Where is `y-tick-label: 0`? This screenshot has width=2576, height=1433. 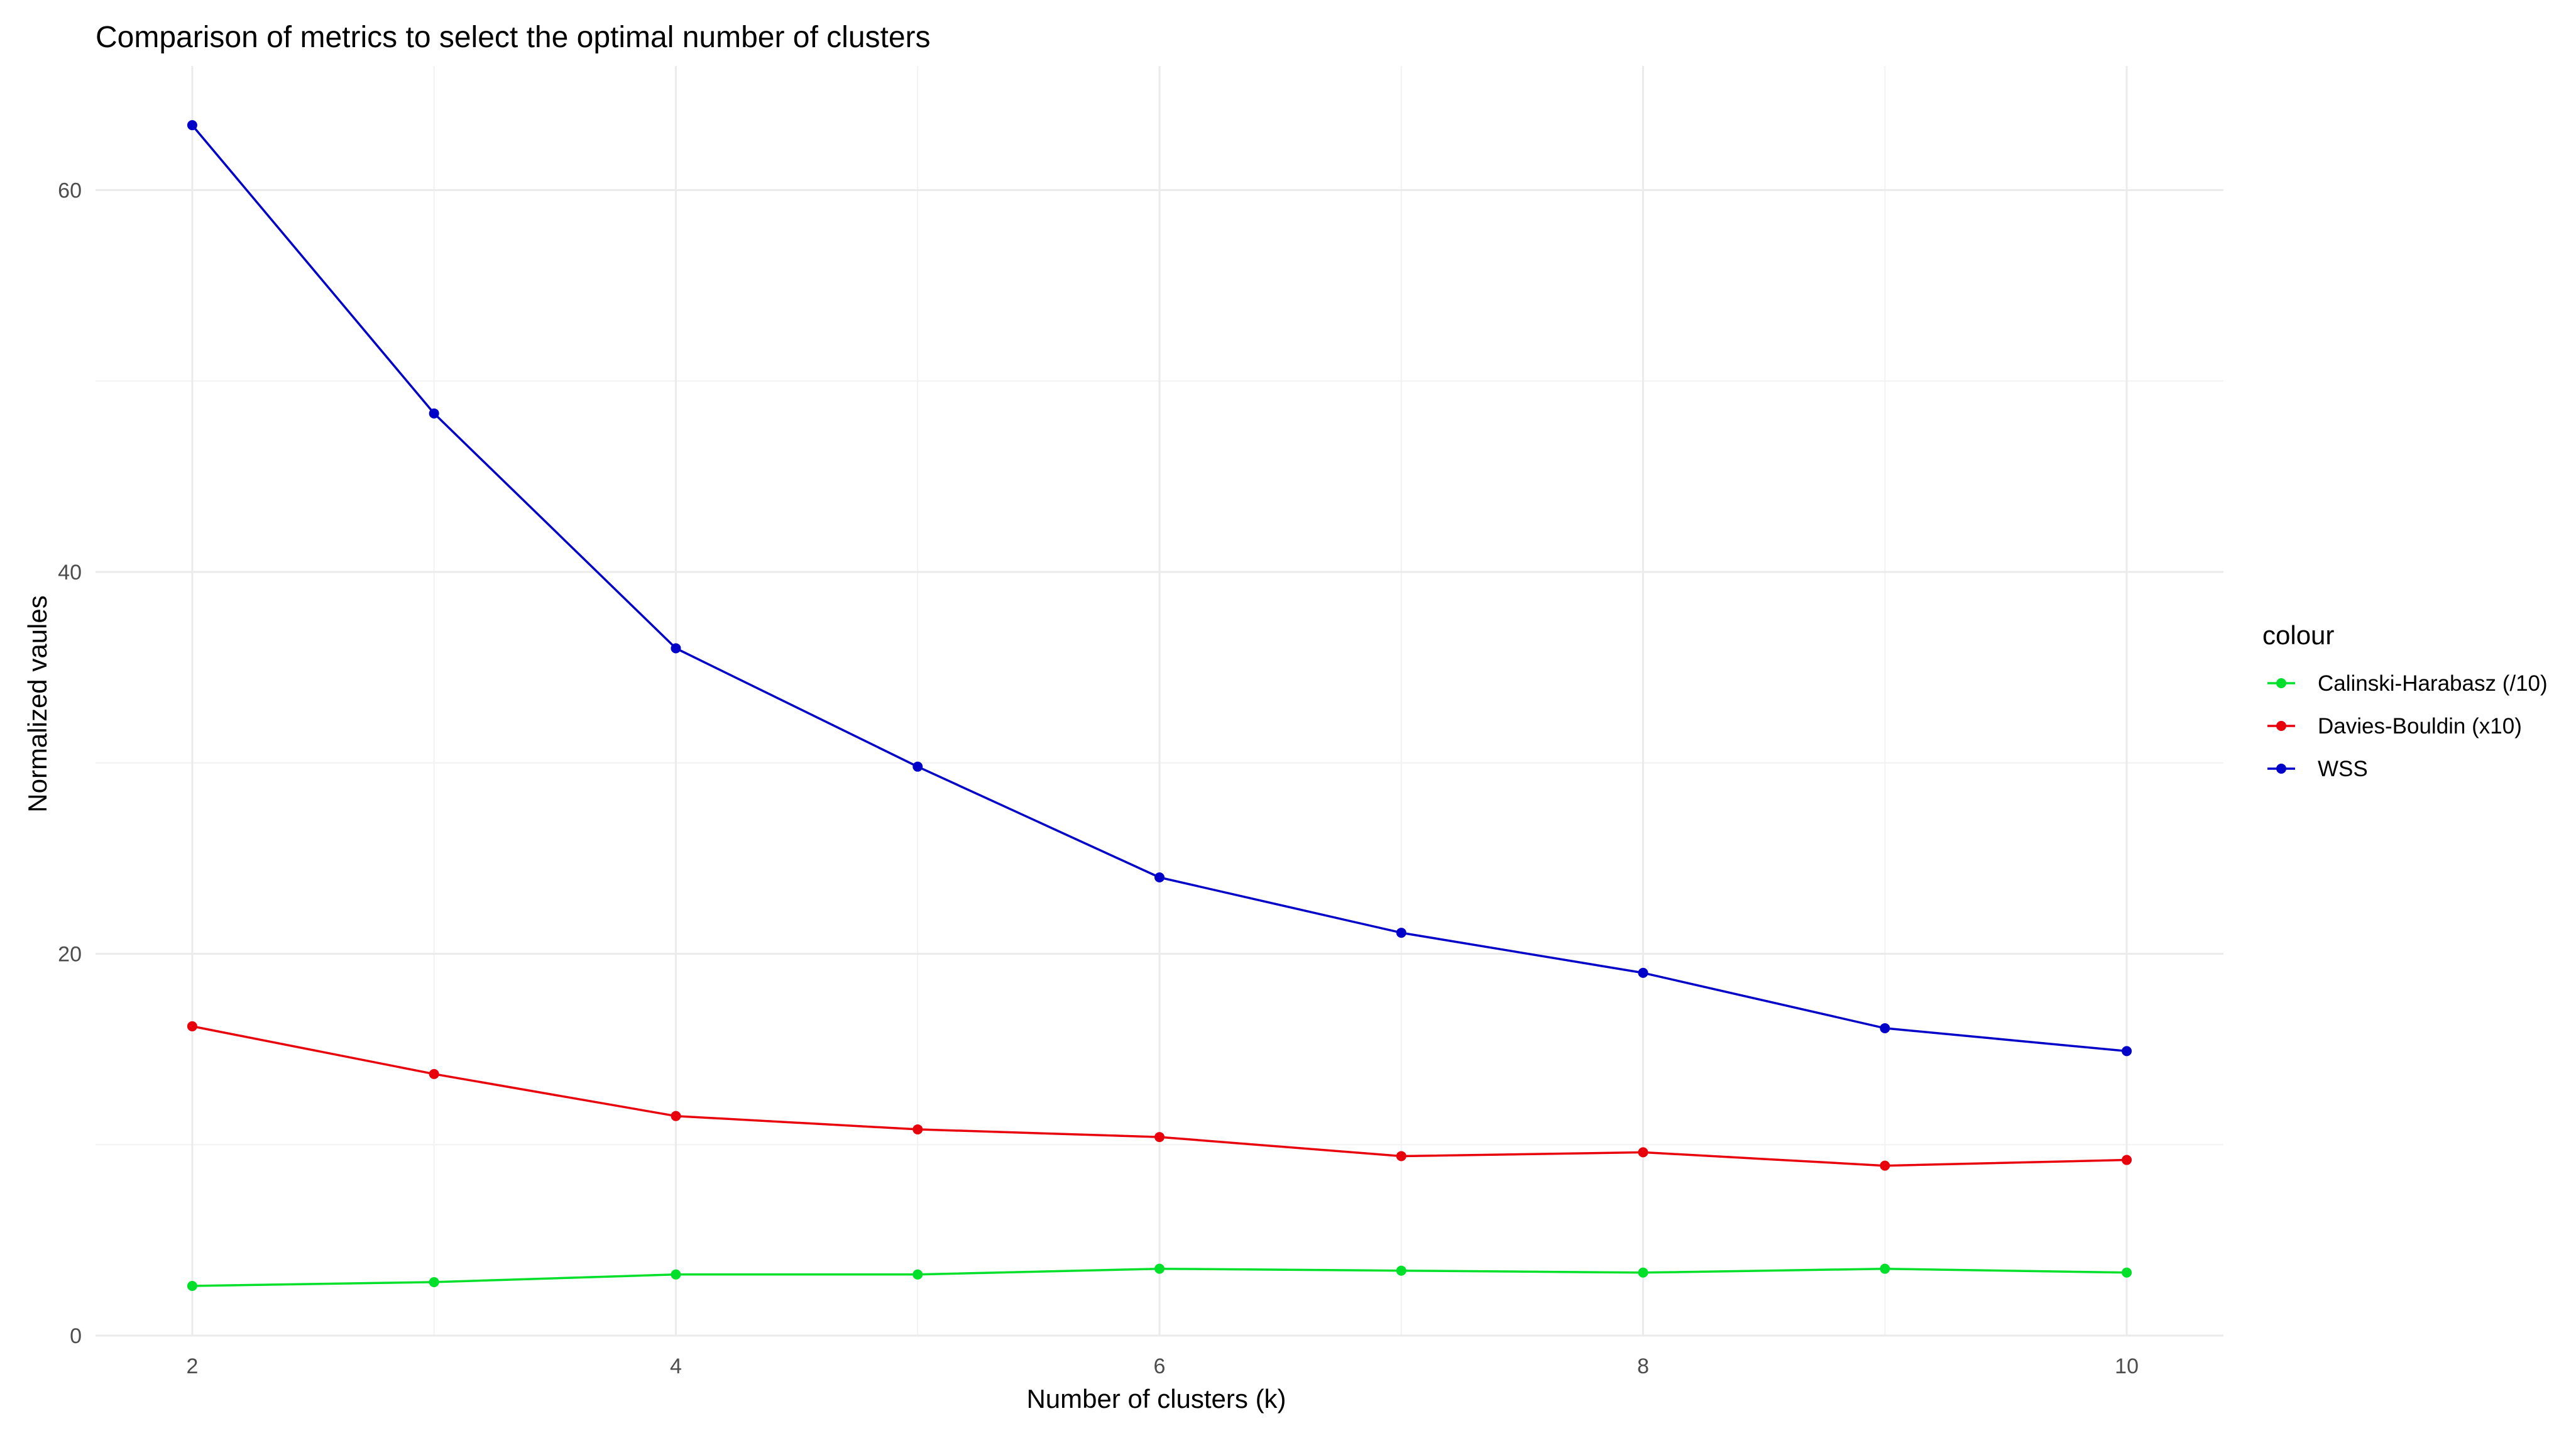
y-tick-label: 0 is located at coordinates (76, 1336).